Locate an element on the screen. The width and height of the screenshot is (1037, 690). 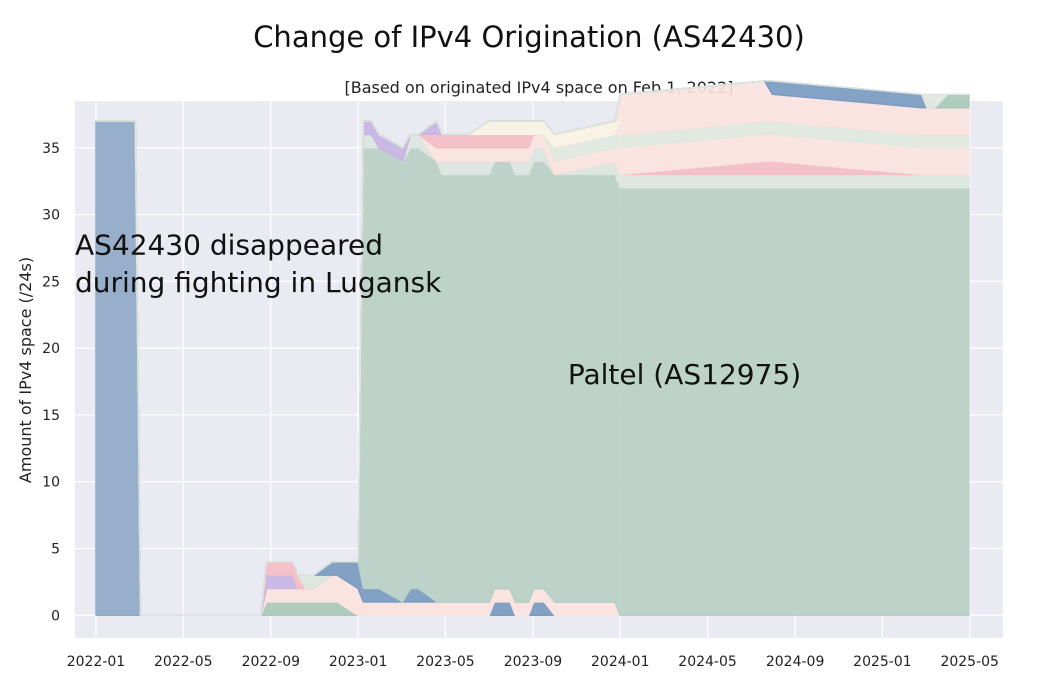
x-tick-label: 2024-05 is located at coordinates (707, 662).